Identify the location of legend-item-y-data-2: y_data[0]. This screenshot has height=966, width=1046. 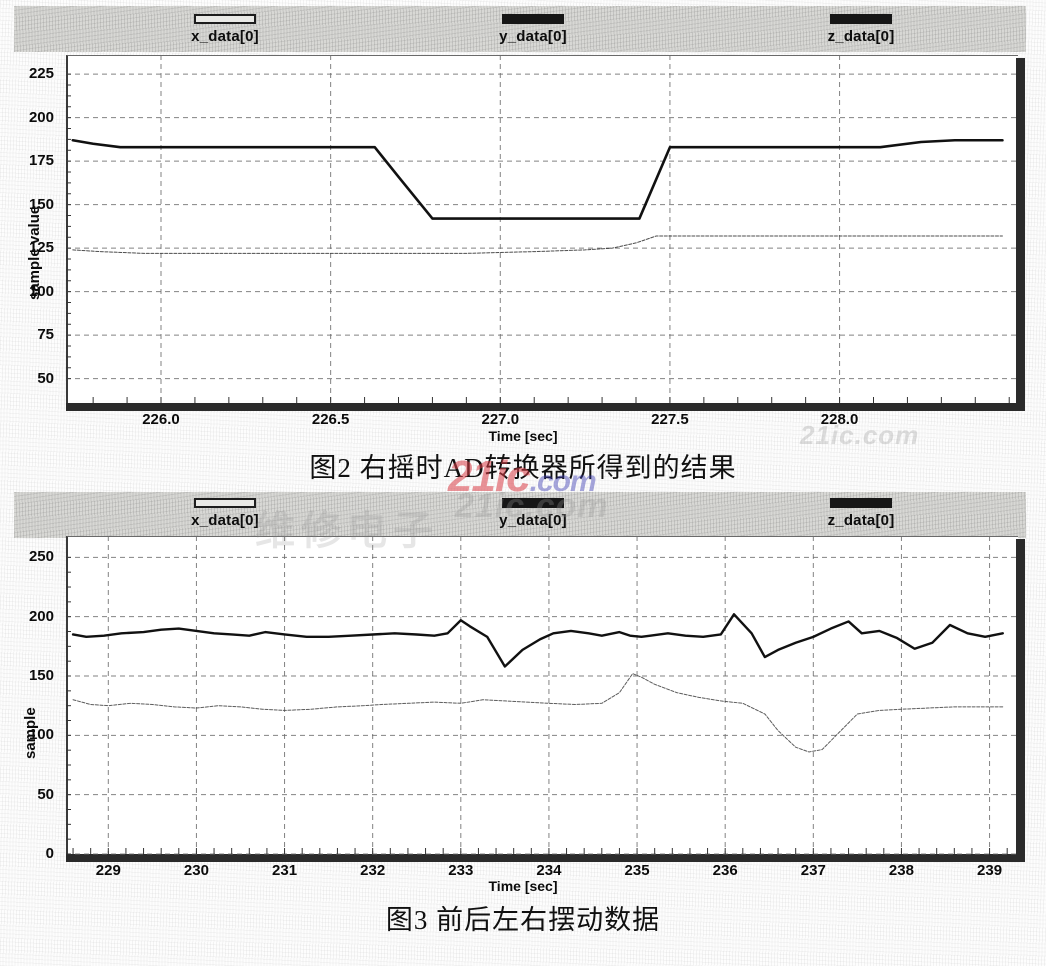
(533, 513).